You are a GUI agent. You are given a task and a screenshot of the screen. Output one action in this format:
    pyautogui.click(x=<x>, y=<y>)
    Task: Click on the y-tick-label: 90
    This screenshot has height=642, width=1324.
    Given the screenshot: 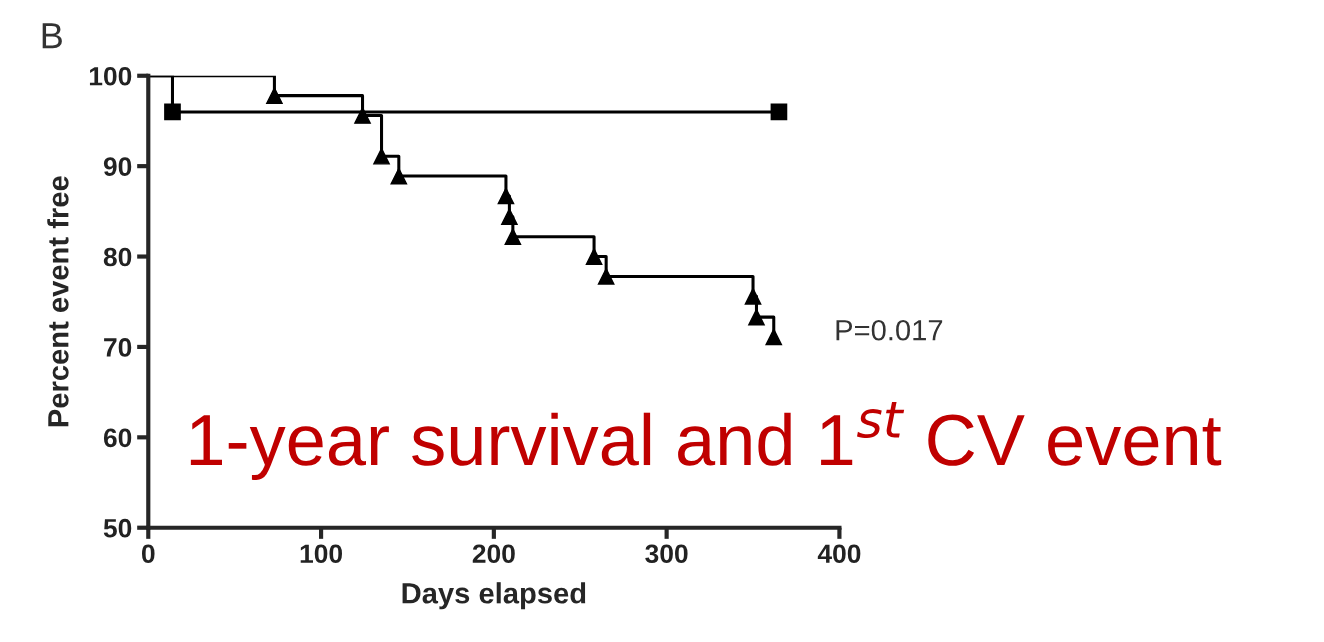 What is the action you would take?
    pyautogui.click(x=117, y=166)
    